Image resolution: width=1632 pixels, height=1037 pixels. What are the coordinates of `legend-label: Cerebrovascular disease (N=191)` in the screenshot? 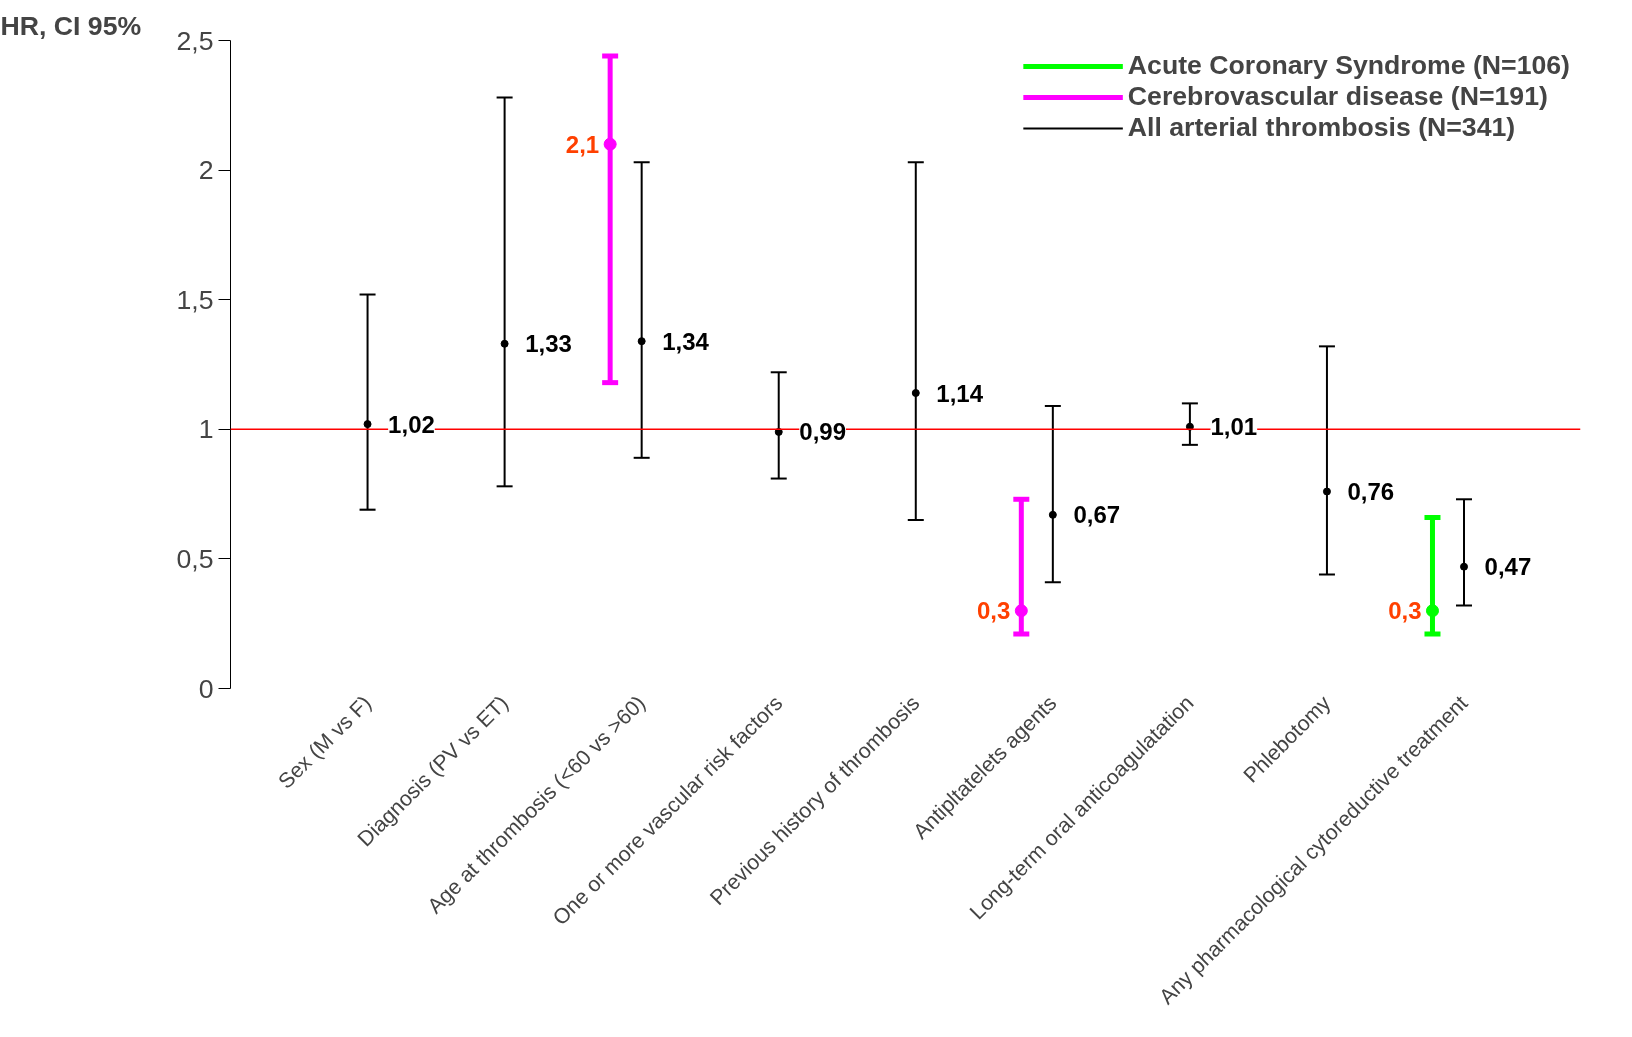 It's located at (1337, 96).